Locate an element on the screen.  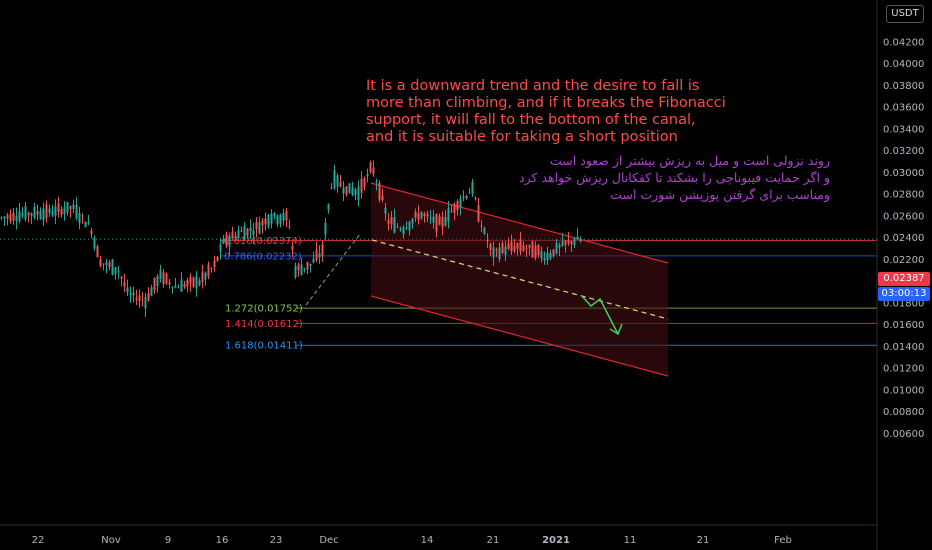
last-price-tag: 0.02387 is located at coordinates (904, 279).